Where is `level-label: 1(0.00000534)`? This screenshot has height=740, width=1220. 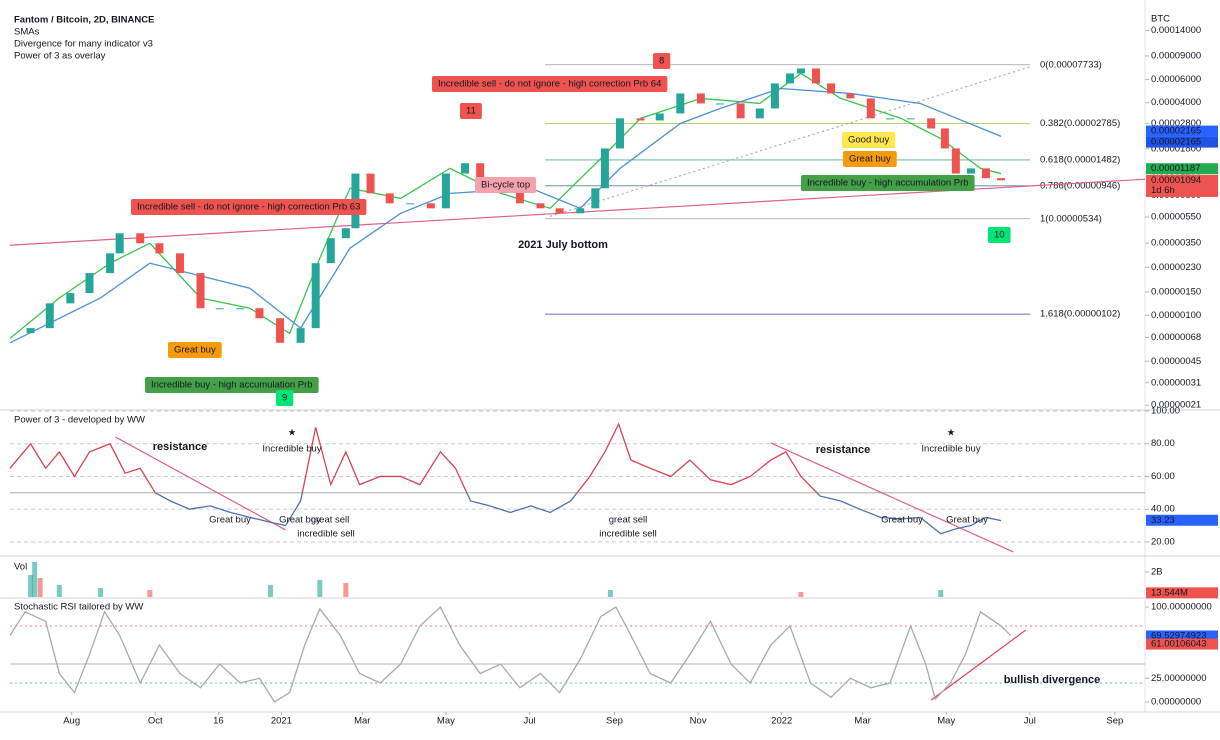 level-label: 1(0.00000534) is located at coordinates (1071, 218).